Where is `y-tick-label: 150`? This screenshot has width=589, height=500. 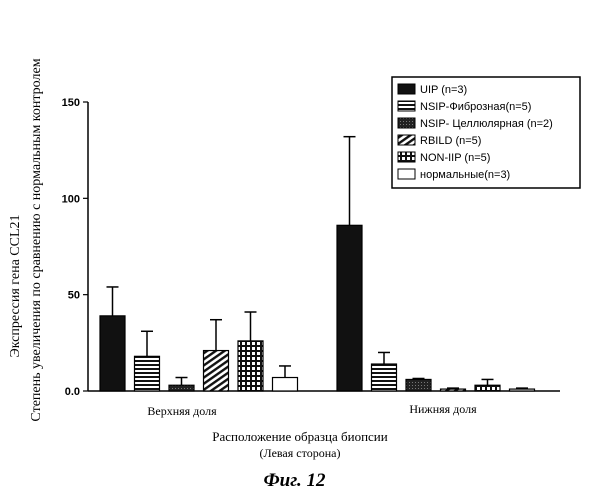 y-tick-label: 150 is located at coordinates (71, 103).